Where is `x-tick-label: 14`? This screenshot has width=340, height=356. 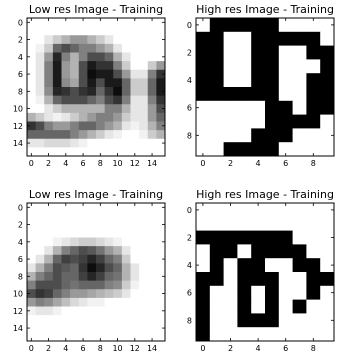 x-tick-label: 14 is located at coordinates (152, 348).